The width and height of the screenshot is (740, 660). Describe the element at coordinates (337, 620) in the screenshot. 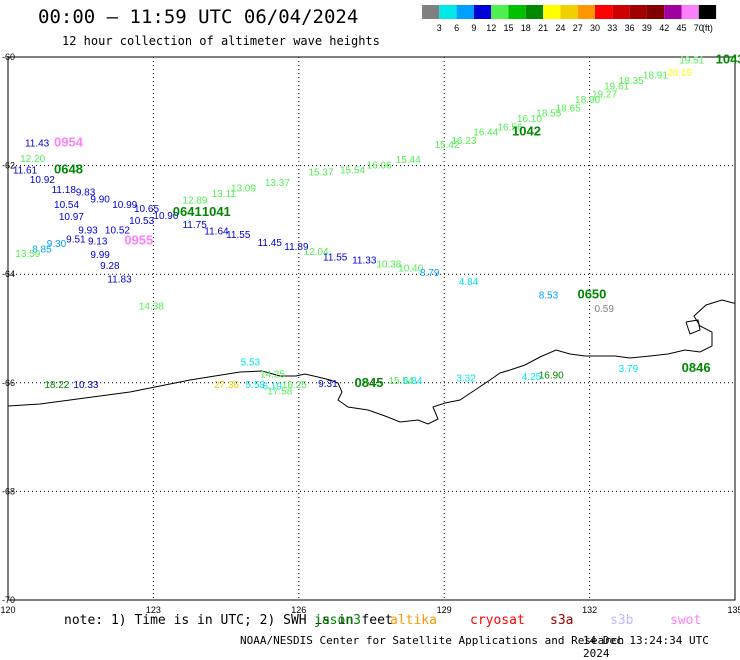

I see `satellite-legend-item: jason3` at that location.